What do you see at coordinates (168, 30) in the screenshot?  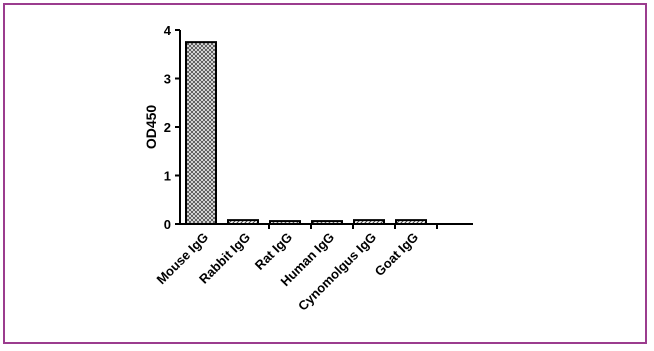 I see `y-tick-label: 4` at bounding box center [168, 30].